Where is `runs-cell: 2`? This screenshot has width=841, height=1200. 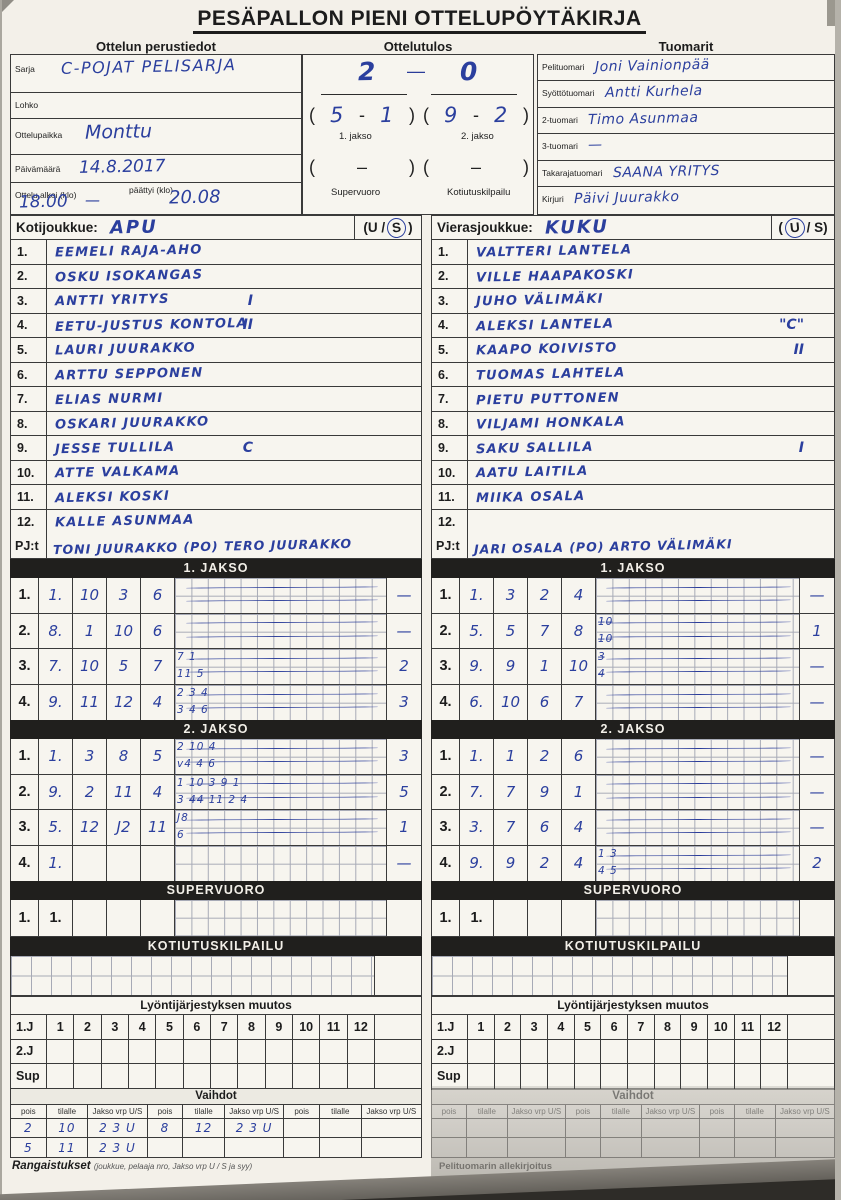
runs-cell: 2 is located at coordinates (817, 863).